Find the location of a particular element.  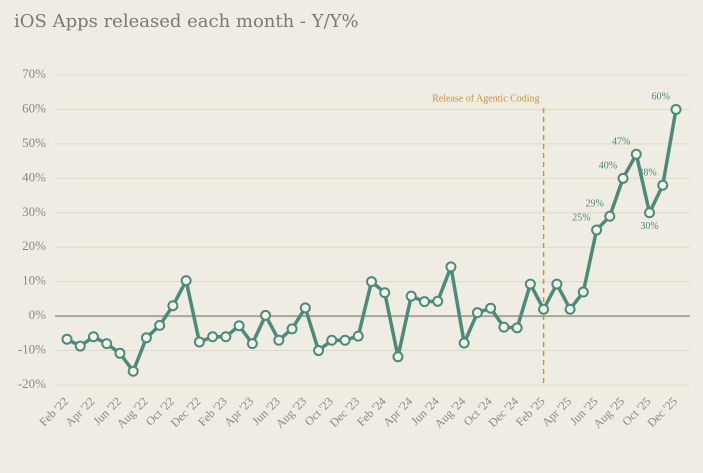

value-label: 60% is located at coordinates (661, 97).